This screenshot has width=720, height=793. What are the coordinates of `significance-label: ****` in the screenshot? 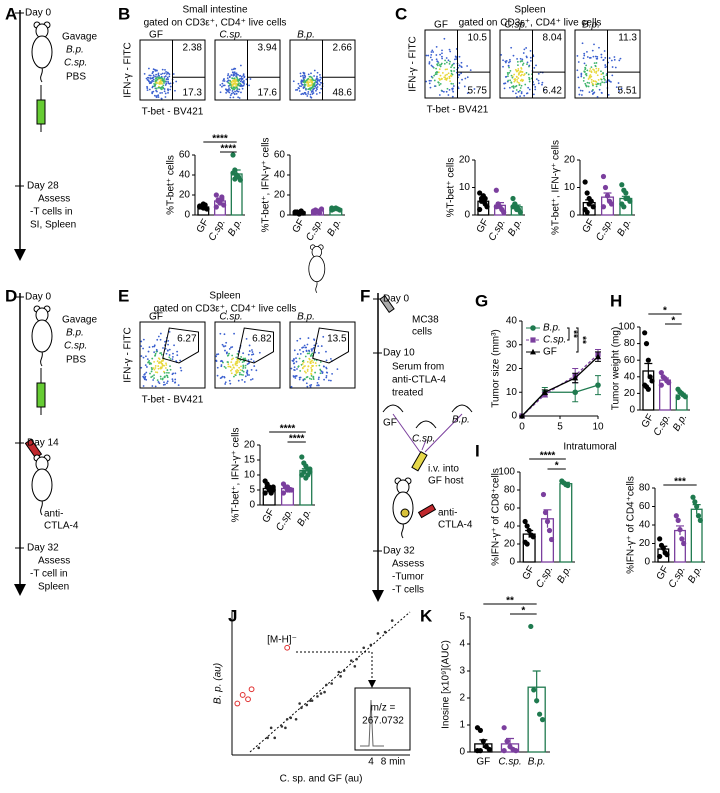 It's located at (229, 149).